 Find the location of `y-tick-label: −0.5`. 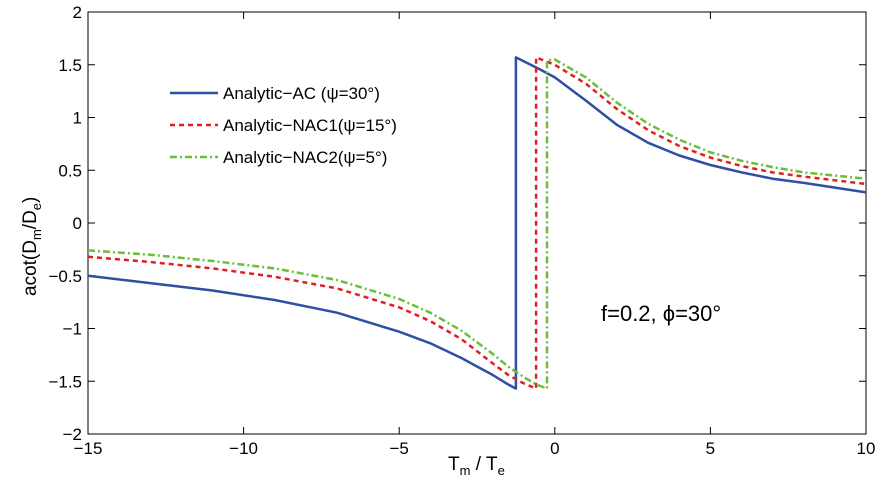

y-tick-label: −0.5 is located at coordinates (65, 276).